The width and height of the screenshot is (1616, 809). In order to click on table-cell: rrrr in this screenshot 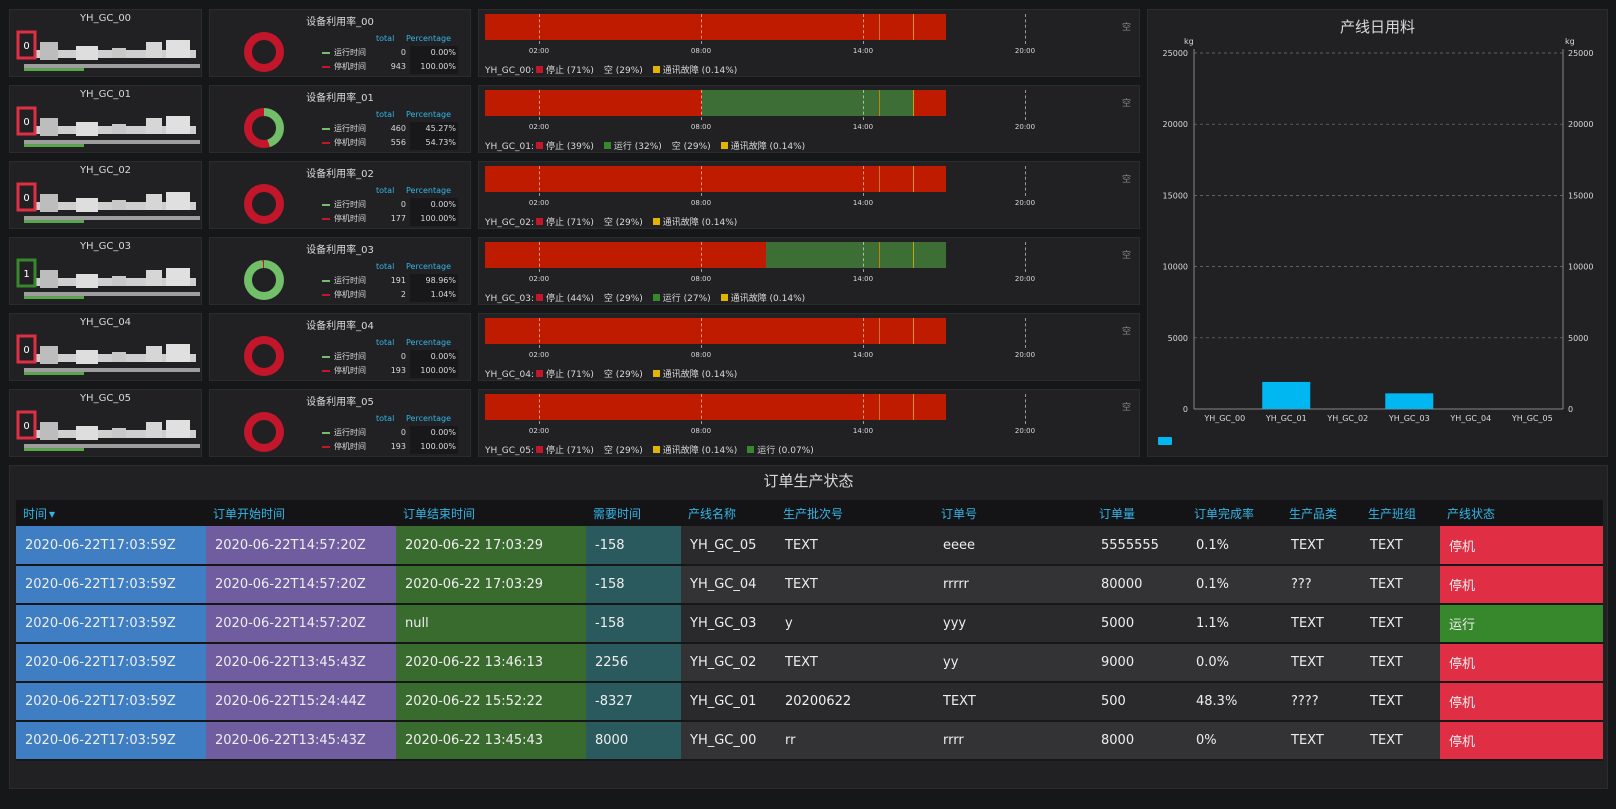, I will do `click(1013, 741)`.